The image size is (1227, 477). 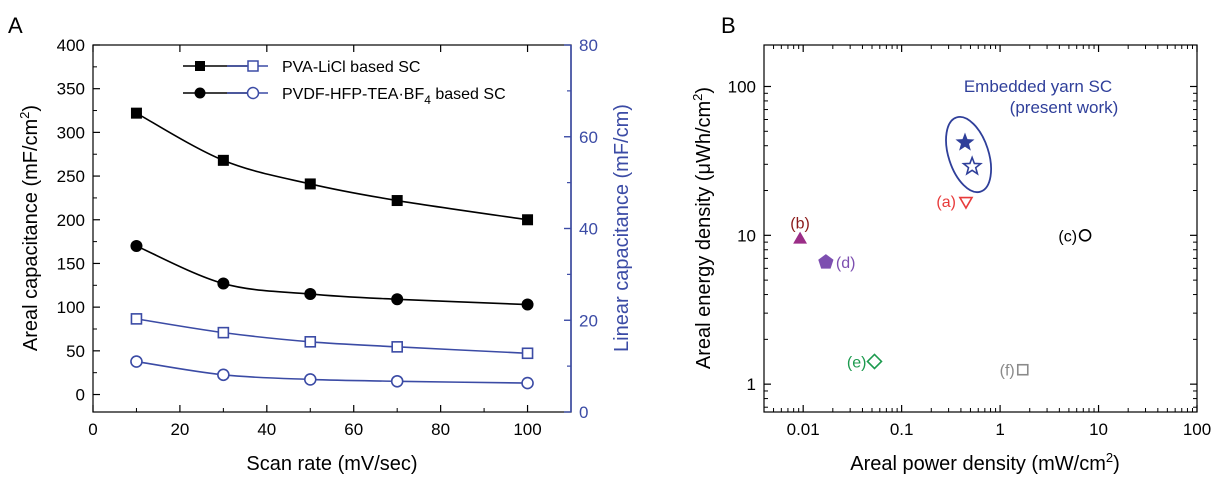 I want to click on point-label-a: (a), so click(x=946, y=202).